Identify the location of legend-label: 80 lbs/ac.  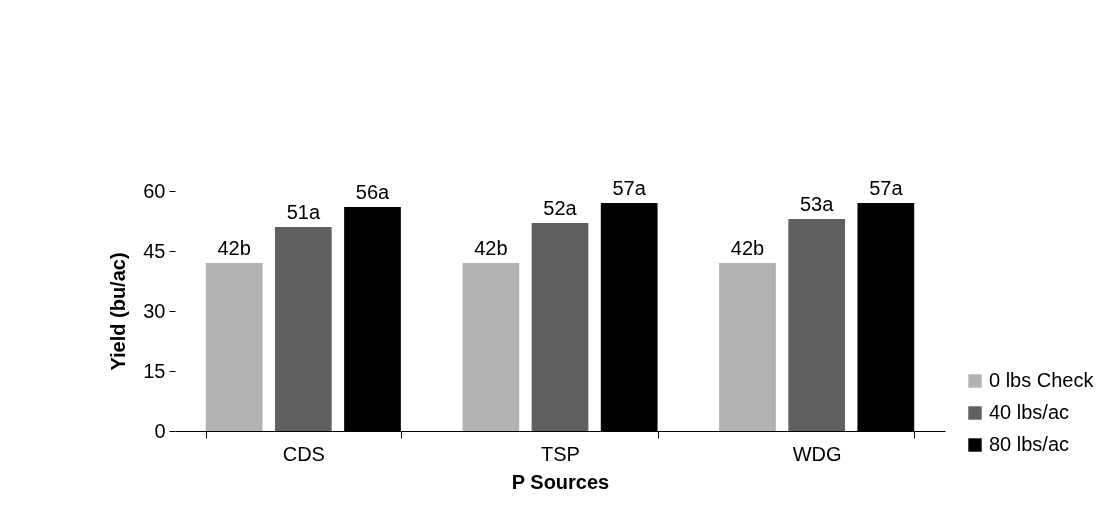
(1029, 444).